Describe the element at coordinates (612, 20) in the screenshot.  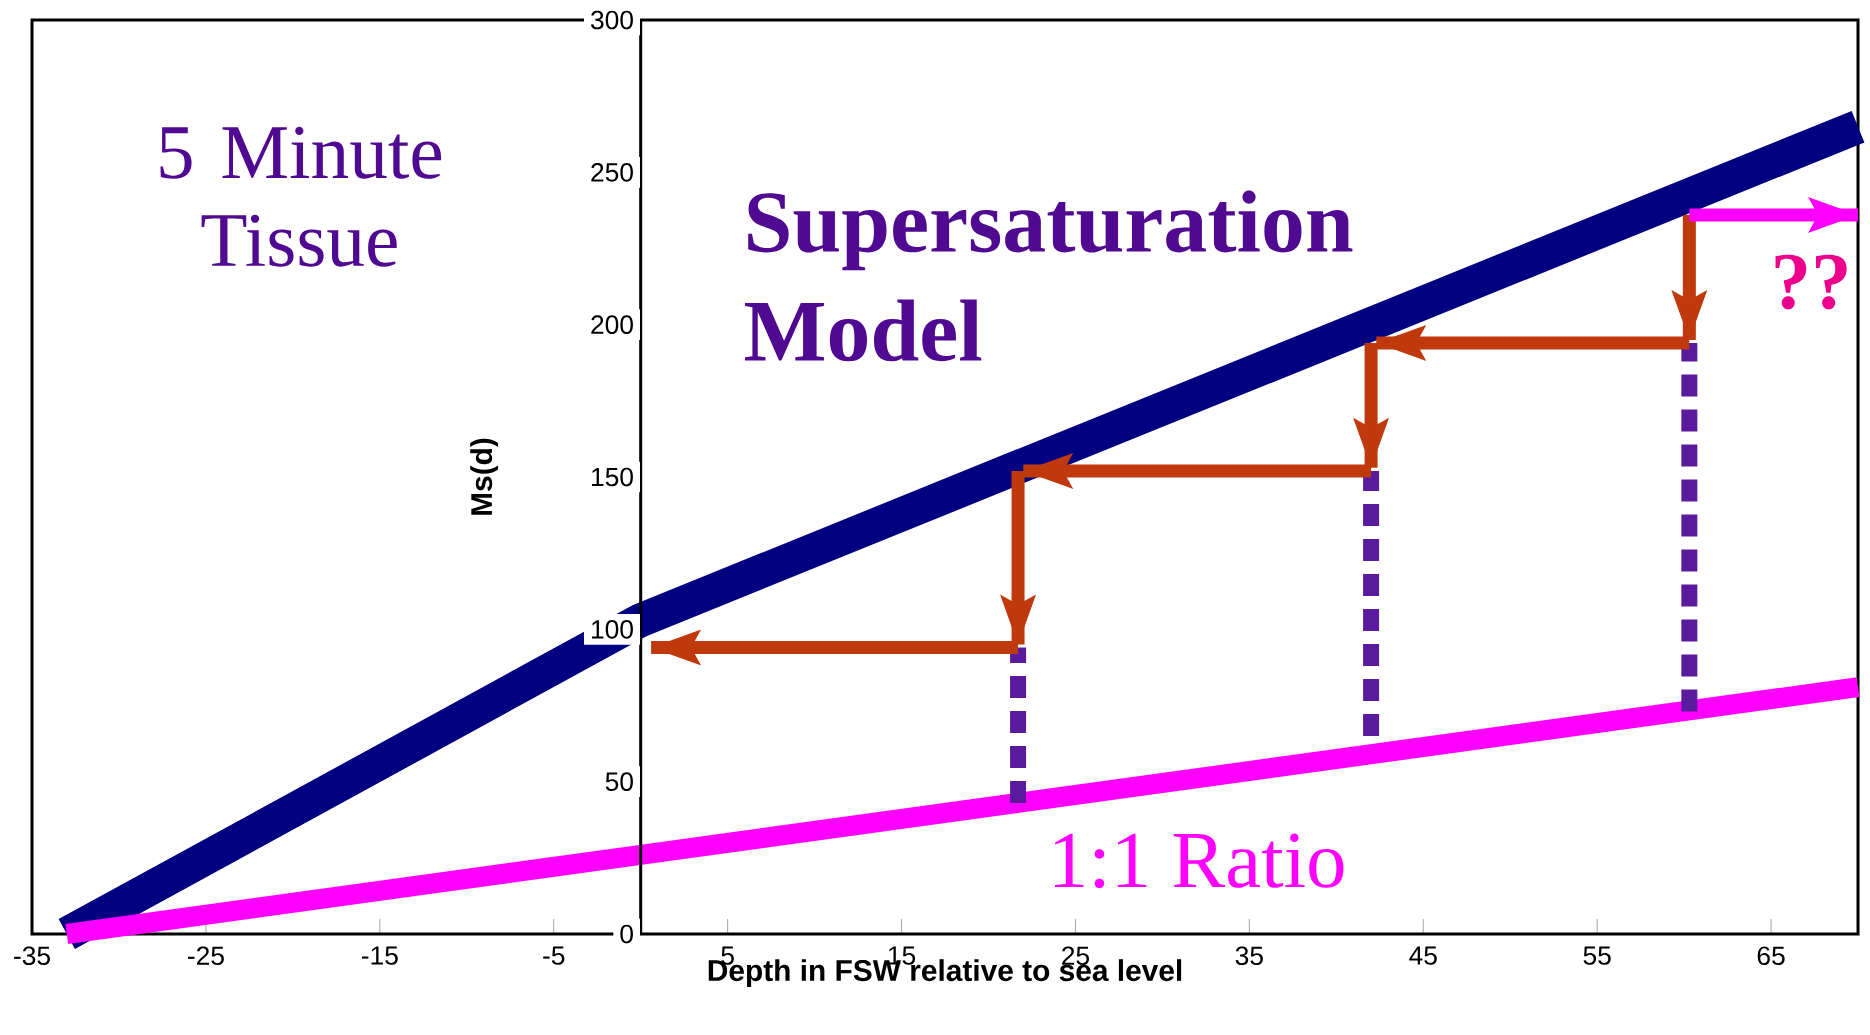
I see `y-tick-label: 300` at that location.